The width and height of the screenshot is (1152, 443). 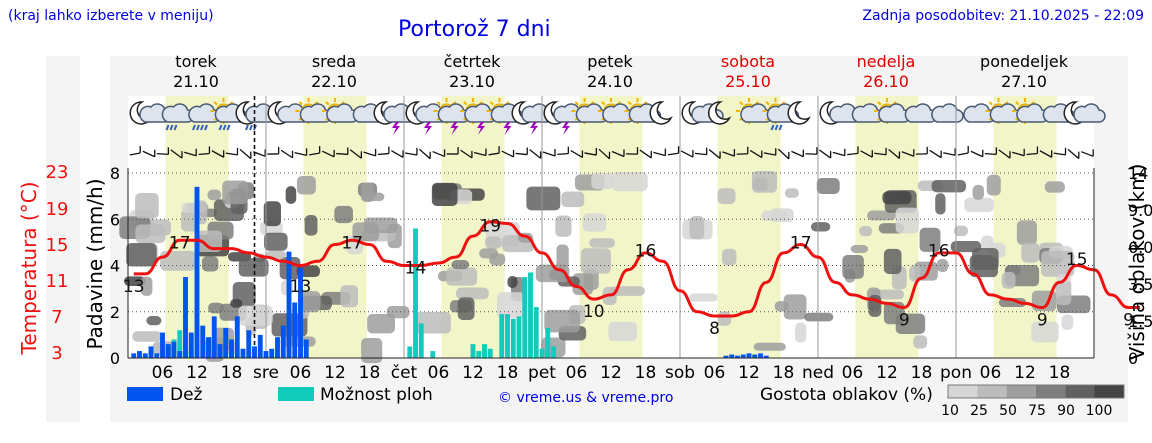 What do you see at coordinates (334, 81) in the screenshot?
I see `day-date: 22.10` at bounding box center [334, 81].